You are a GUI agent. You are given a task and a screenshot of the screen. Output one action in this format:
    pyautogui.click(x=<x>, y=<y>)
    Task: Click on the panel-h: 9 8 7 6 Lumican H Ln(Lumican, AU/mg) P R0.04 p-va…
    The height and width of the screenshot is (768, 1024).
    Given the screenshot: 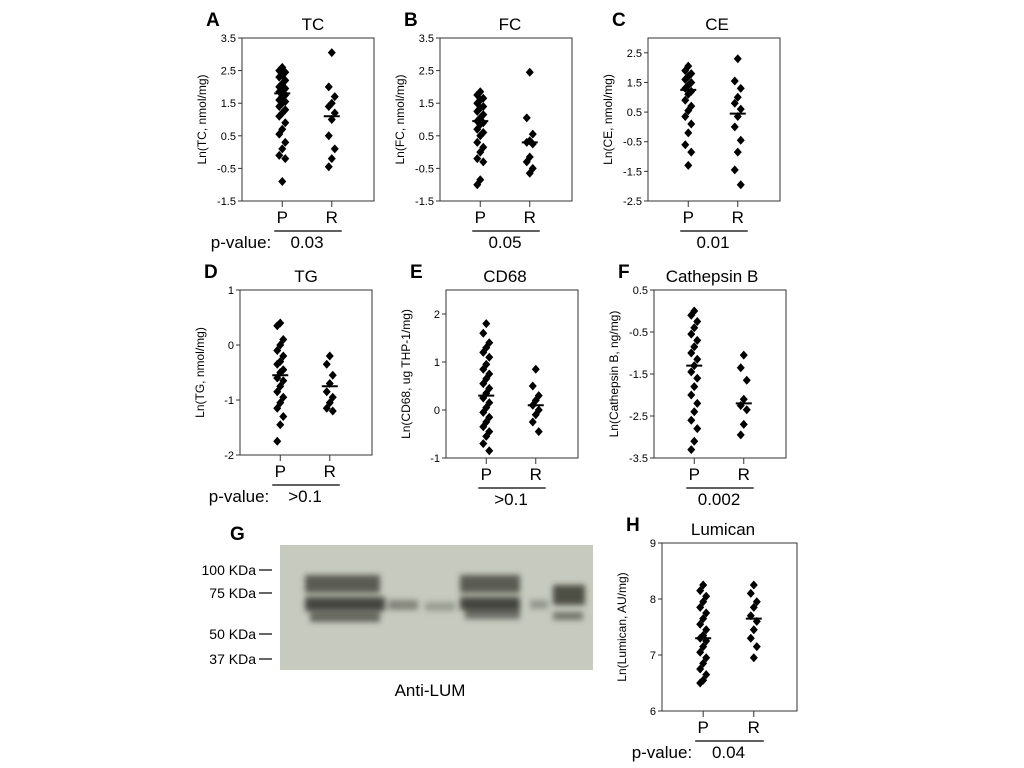 What is the action you would take?
    pyautogui.click(x=706, y=638)
    